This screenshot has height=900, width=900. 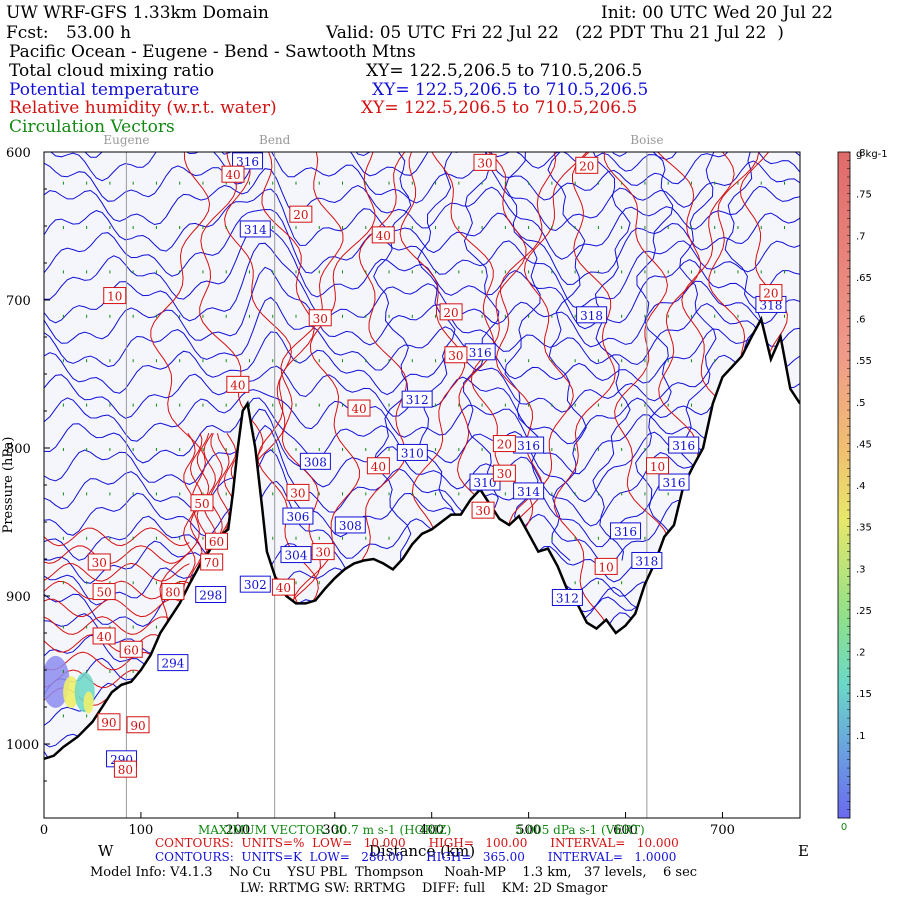 I want to click on field-vectors-label: Circulation Vectors, so click(x=92, y=127).